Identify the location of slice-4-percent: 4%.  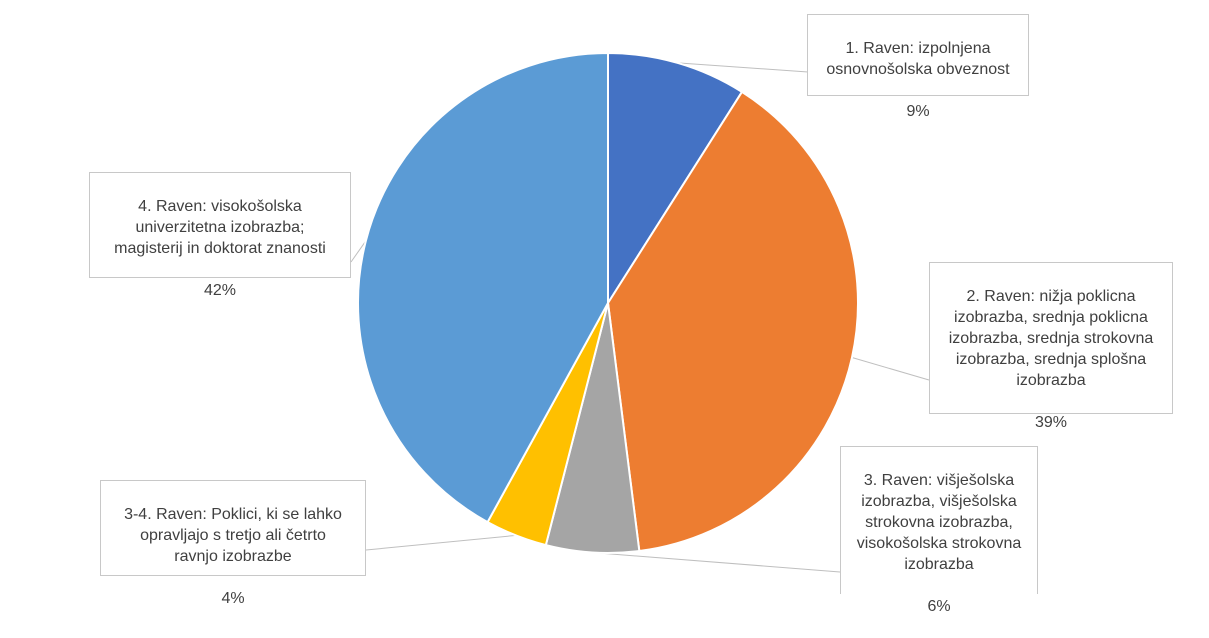
(233, 598).